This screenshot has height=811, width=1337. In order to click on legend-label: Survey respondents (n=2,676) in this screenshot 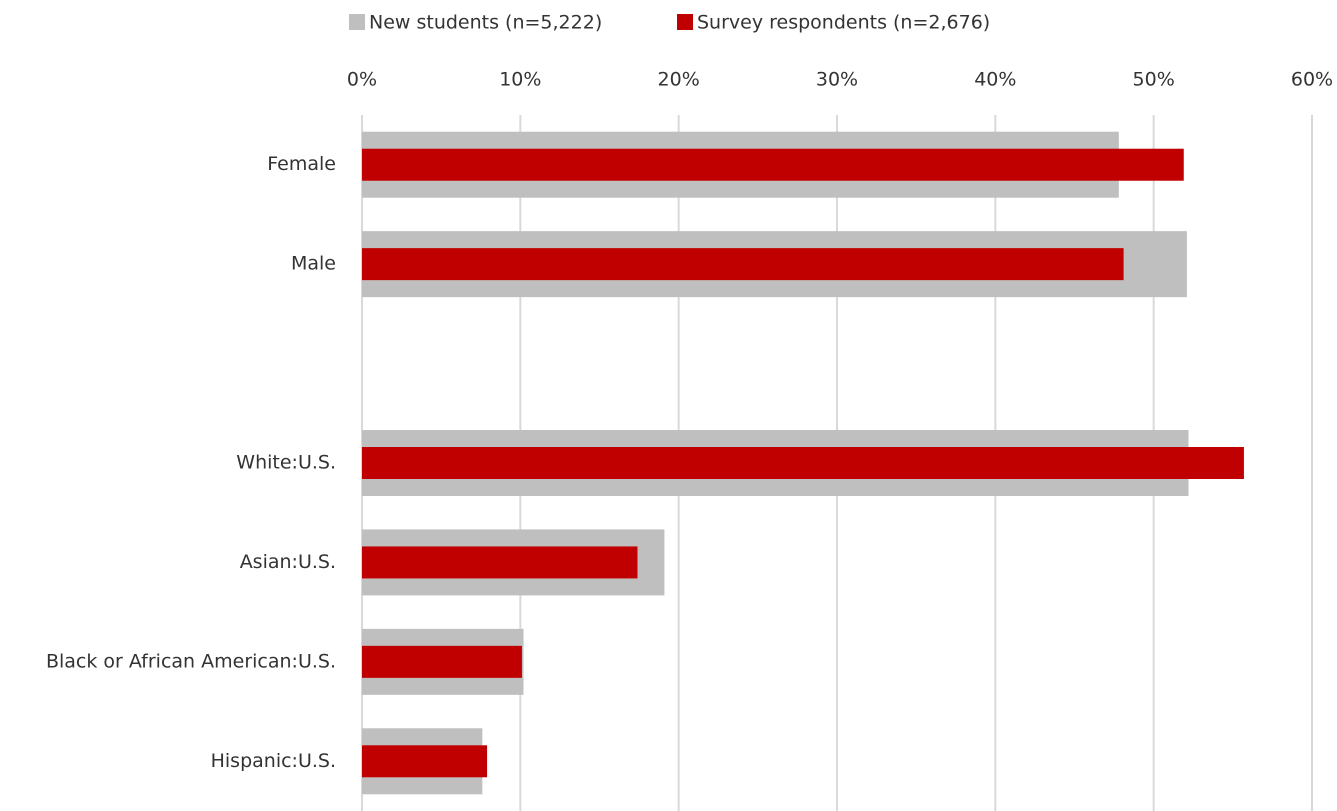, I will do `click(843, 23)`.